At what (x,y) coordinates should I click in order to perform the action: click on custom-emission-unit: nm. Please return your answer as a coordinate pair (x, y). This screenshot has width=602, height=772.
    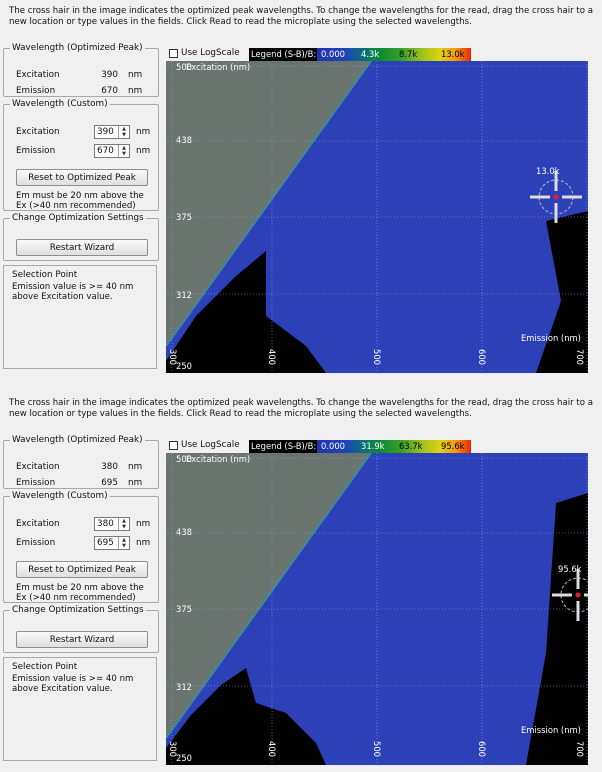
    Looking at the image, I should click on (143, 151).